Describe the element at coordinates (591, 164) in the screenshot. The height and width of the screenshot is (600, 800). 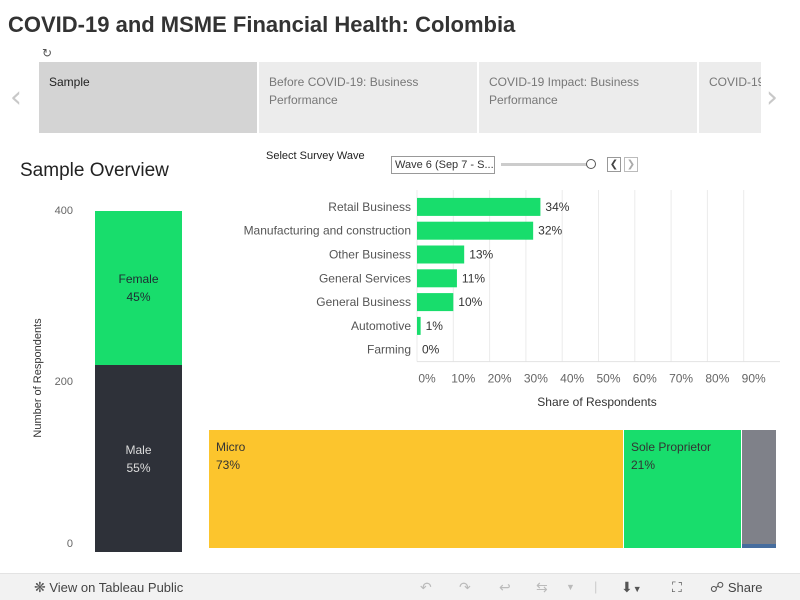
I see `wave-slider-handle` at that location.